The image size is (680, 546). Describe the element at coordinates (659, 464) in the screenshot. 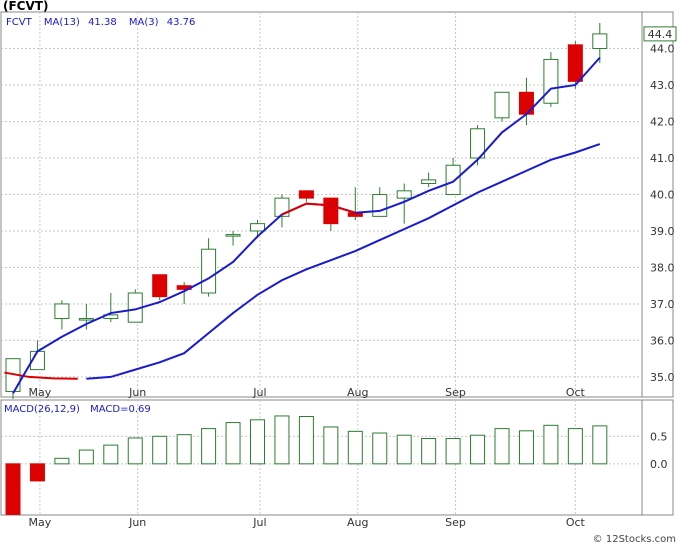

I see `macd-tick-label: 0.0` at that location.